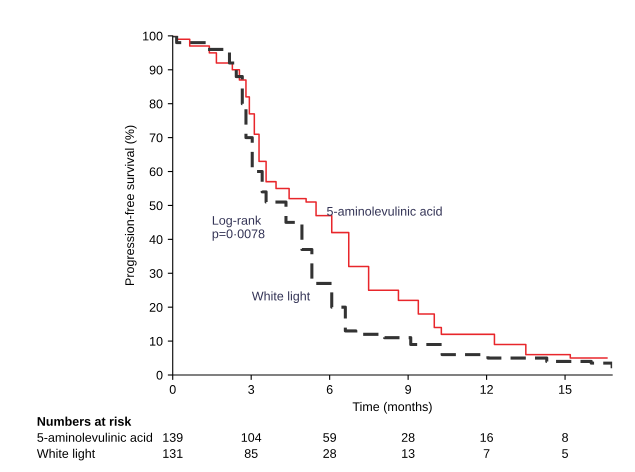  I want to click on text: 8, so click(565, 437).